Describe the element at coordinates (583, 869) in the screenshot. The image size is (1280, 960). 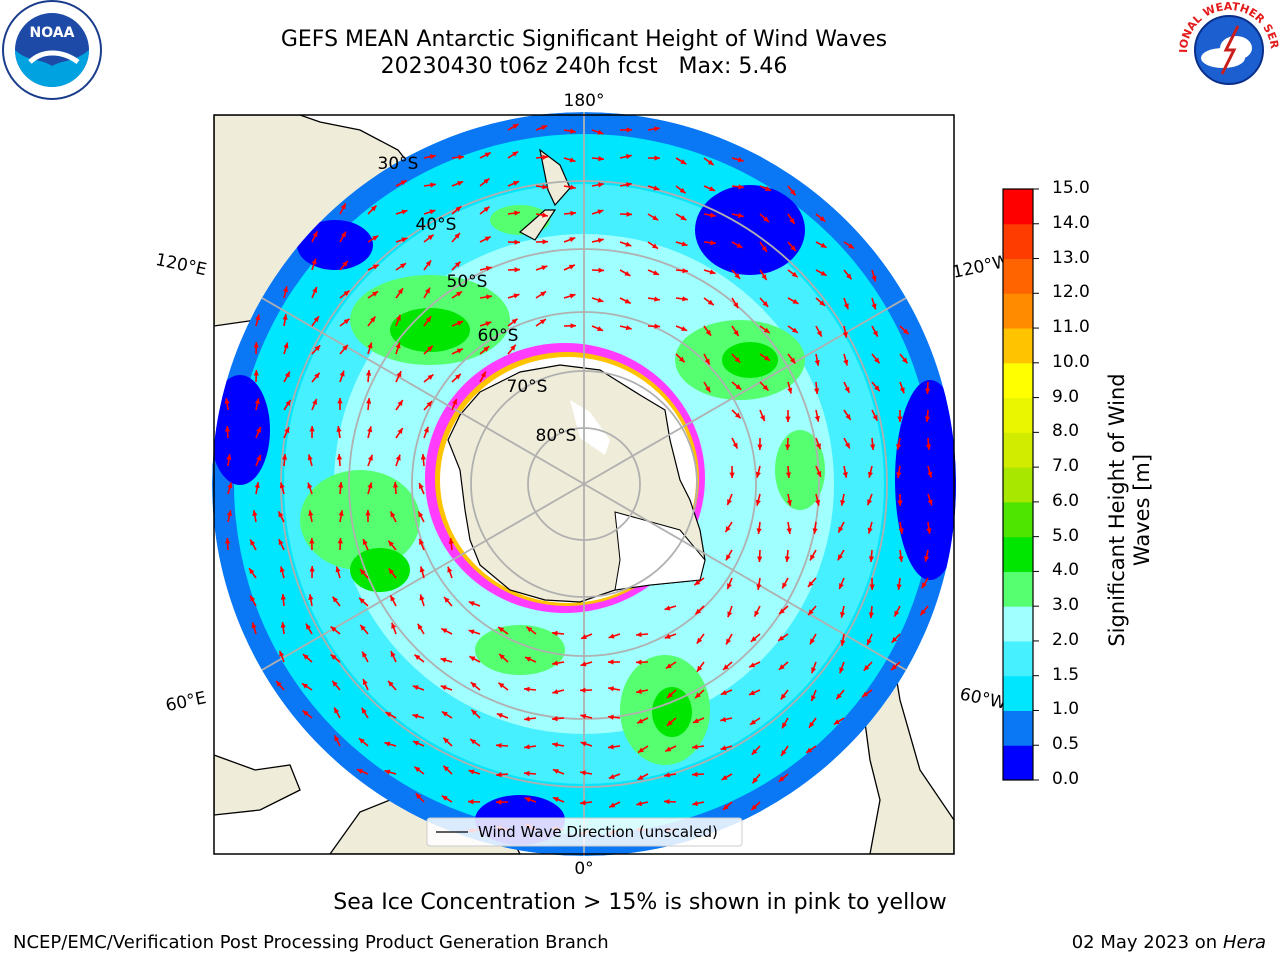
I see `meridian-label-0: 0°` at that location.